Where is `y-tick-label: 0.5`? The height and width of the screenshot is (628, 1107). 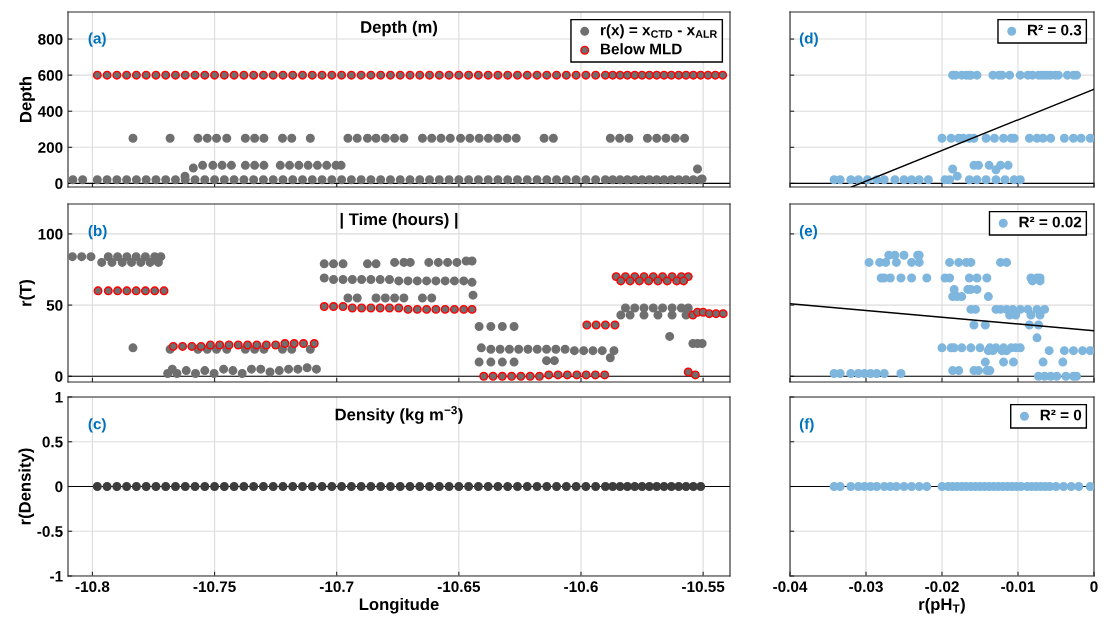
y-tick-label: 0.5 is located at coordinates (52, 442).